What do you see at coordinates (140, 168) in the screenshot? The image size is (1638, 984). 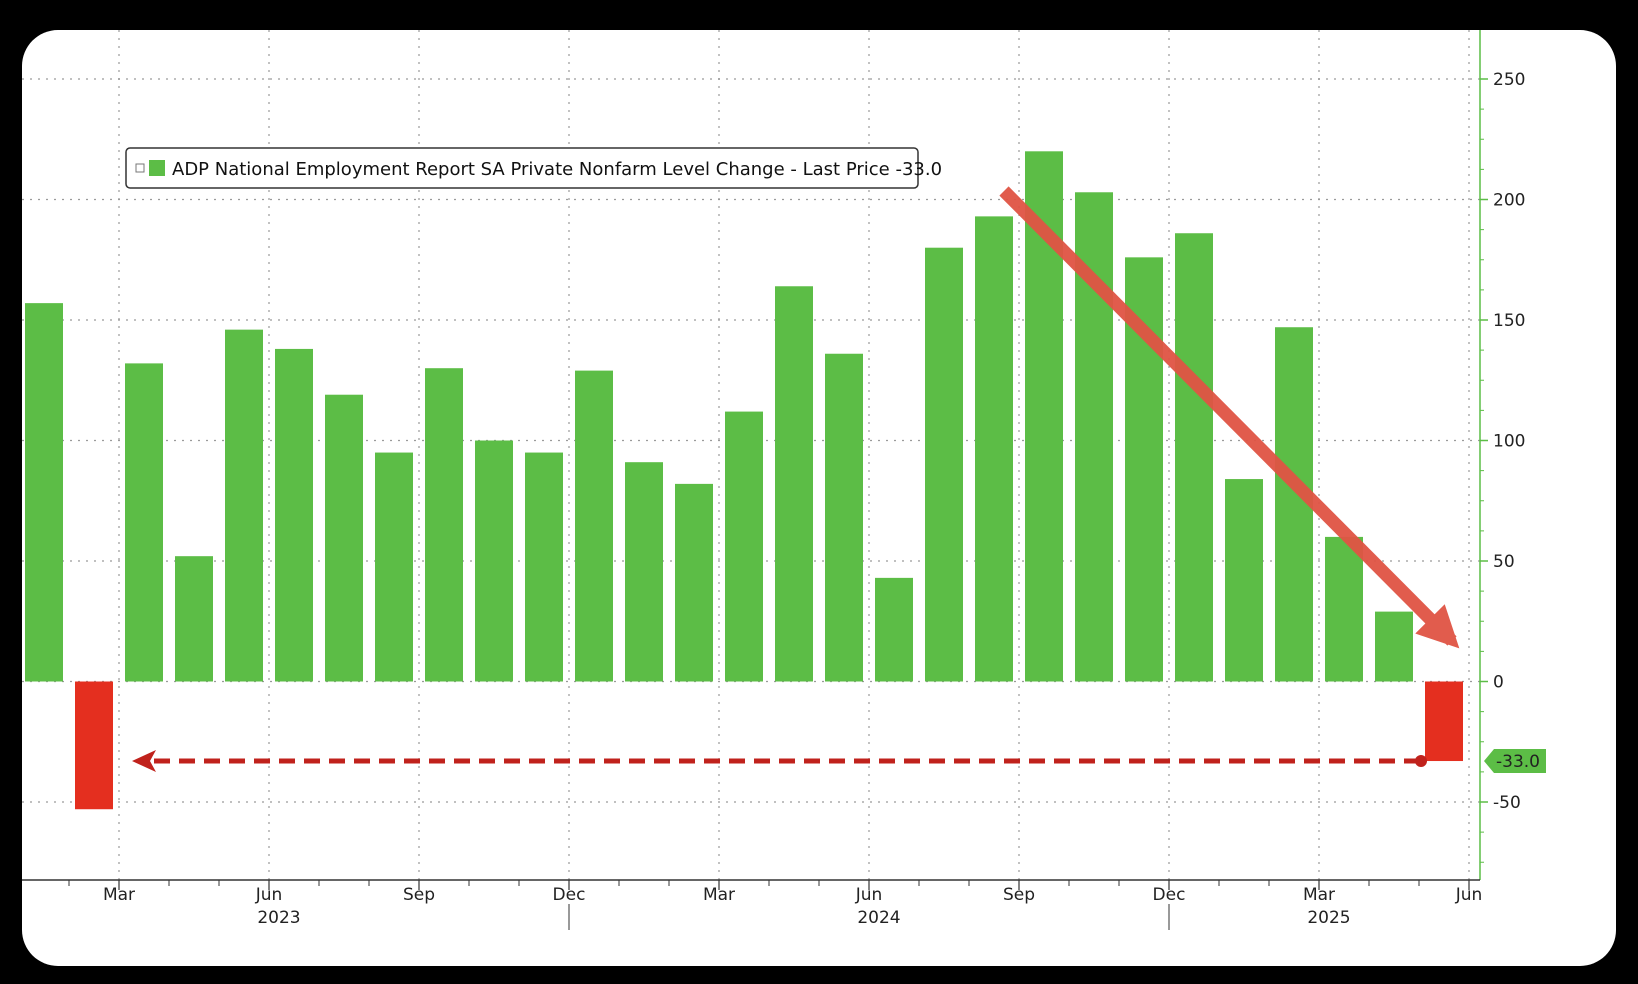 I see `legend-expand-icon` at bounding box center [140, 168].